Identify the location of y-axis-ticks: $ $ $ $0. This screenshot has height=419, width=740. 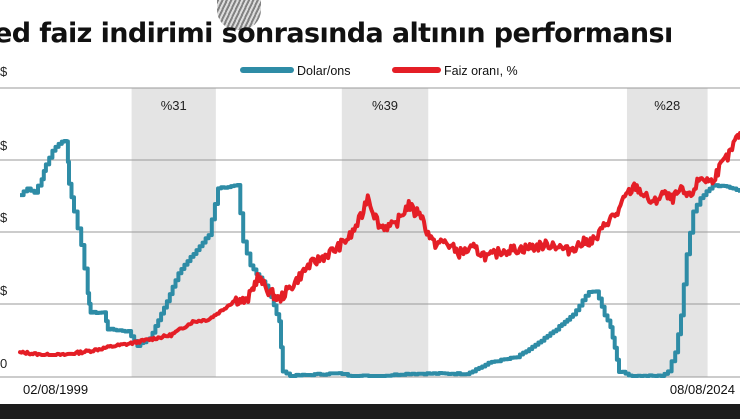
(4, 217).